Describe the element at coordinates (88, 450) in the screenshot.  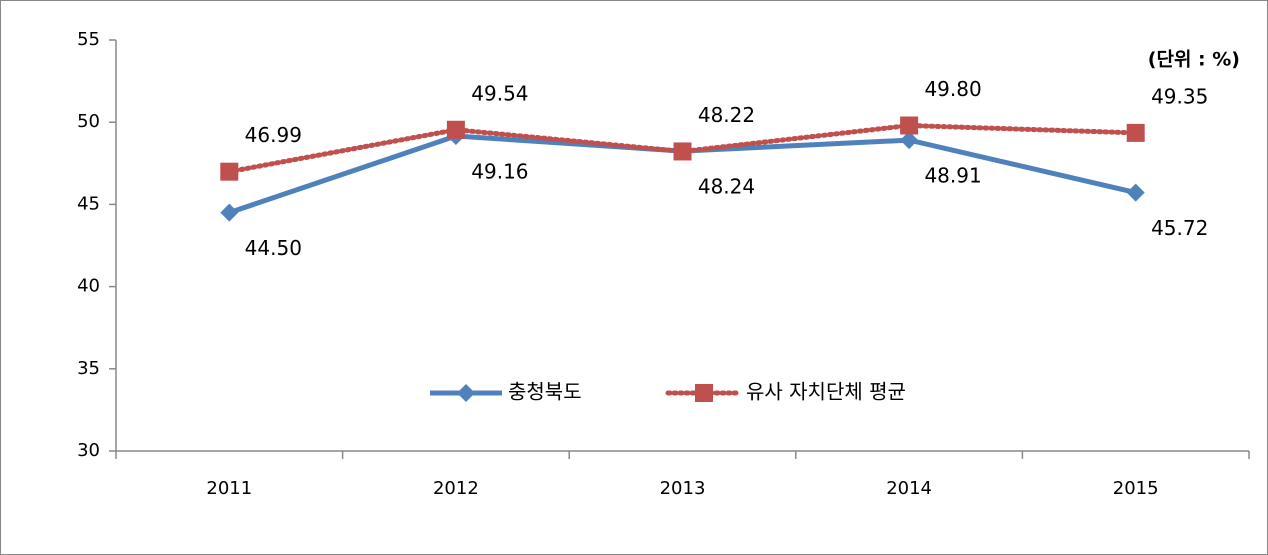
I see `y-tick-label: 30` at that location.